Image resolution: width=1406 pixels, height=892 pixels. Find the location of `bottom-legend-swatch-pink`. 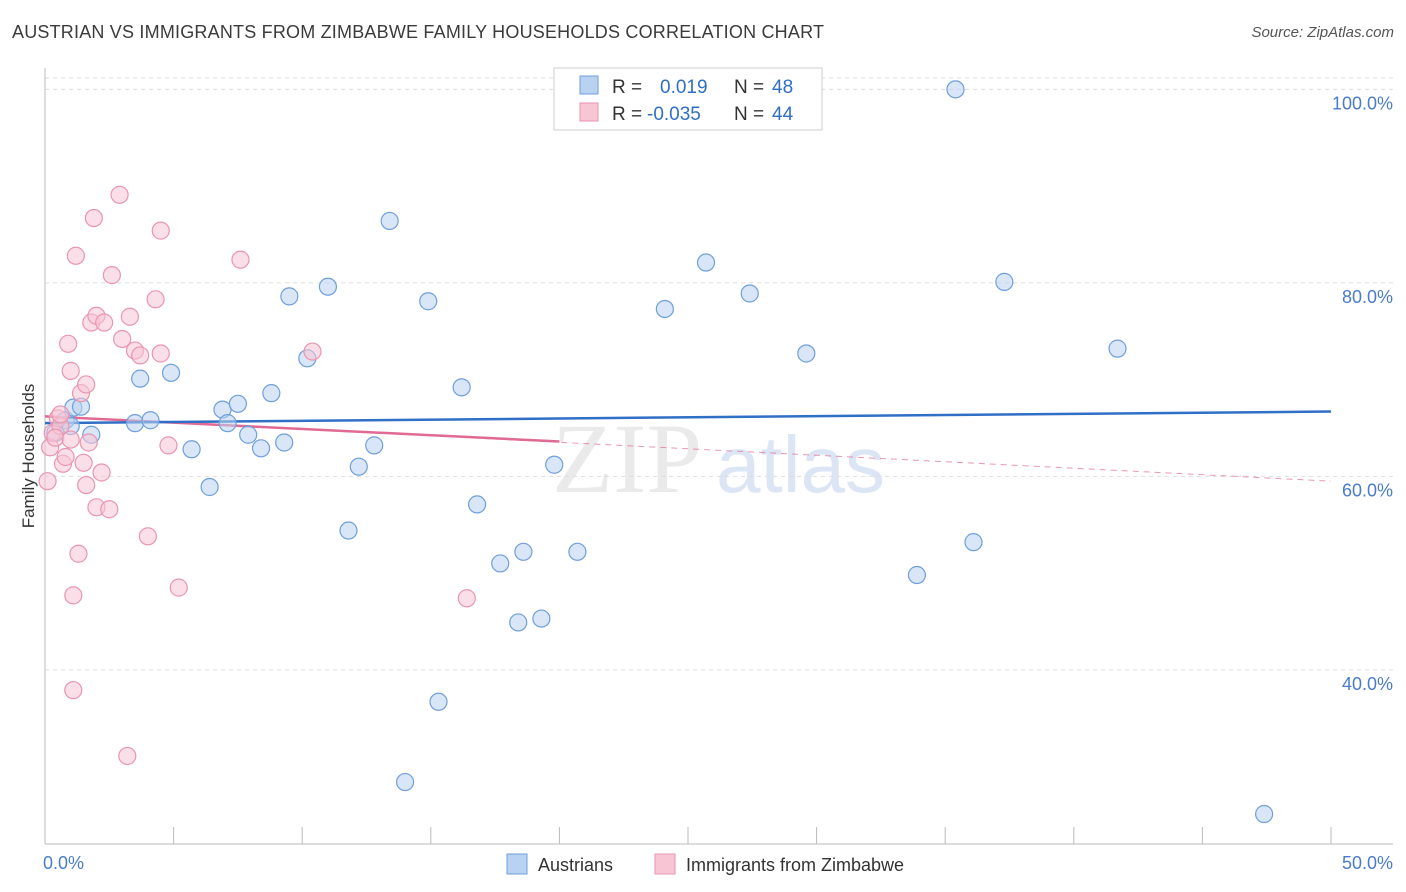

bottom-legend-swatch-pink is located at coordinates (665, 864).